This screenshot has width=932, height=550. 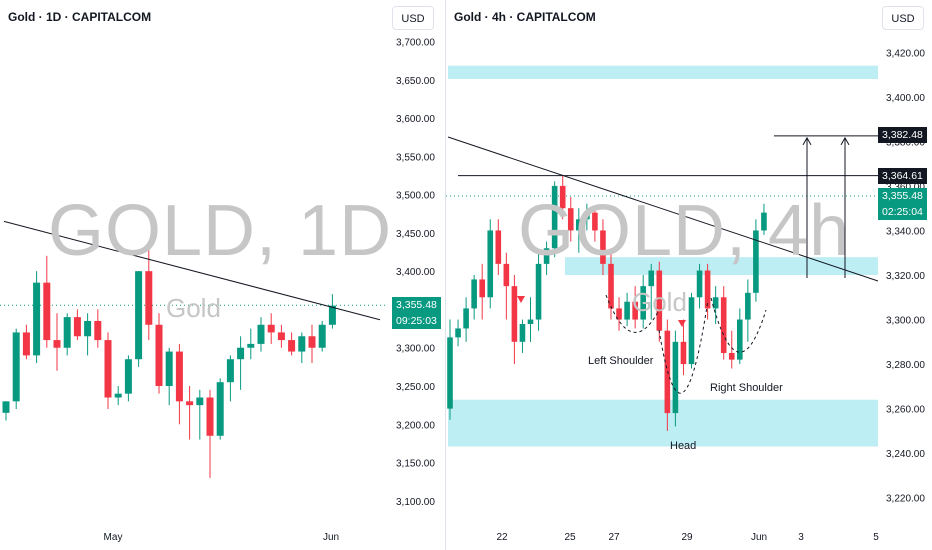 I want to click on left-y-tick-label: 3,450.00, so click(x=415, y=234).